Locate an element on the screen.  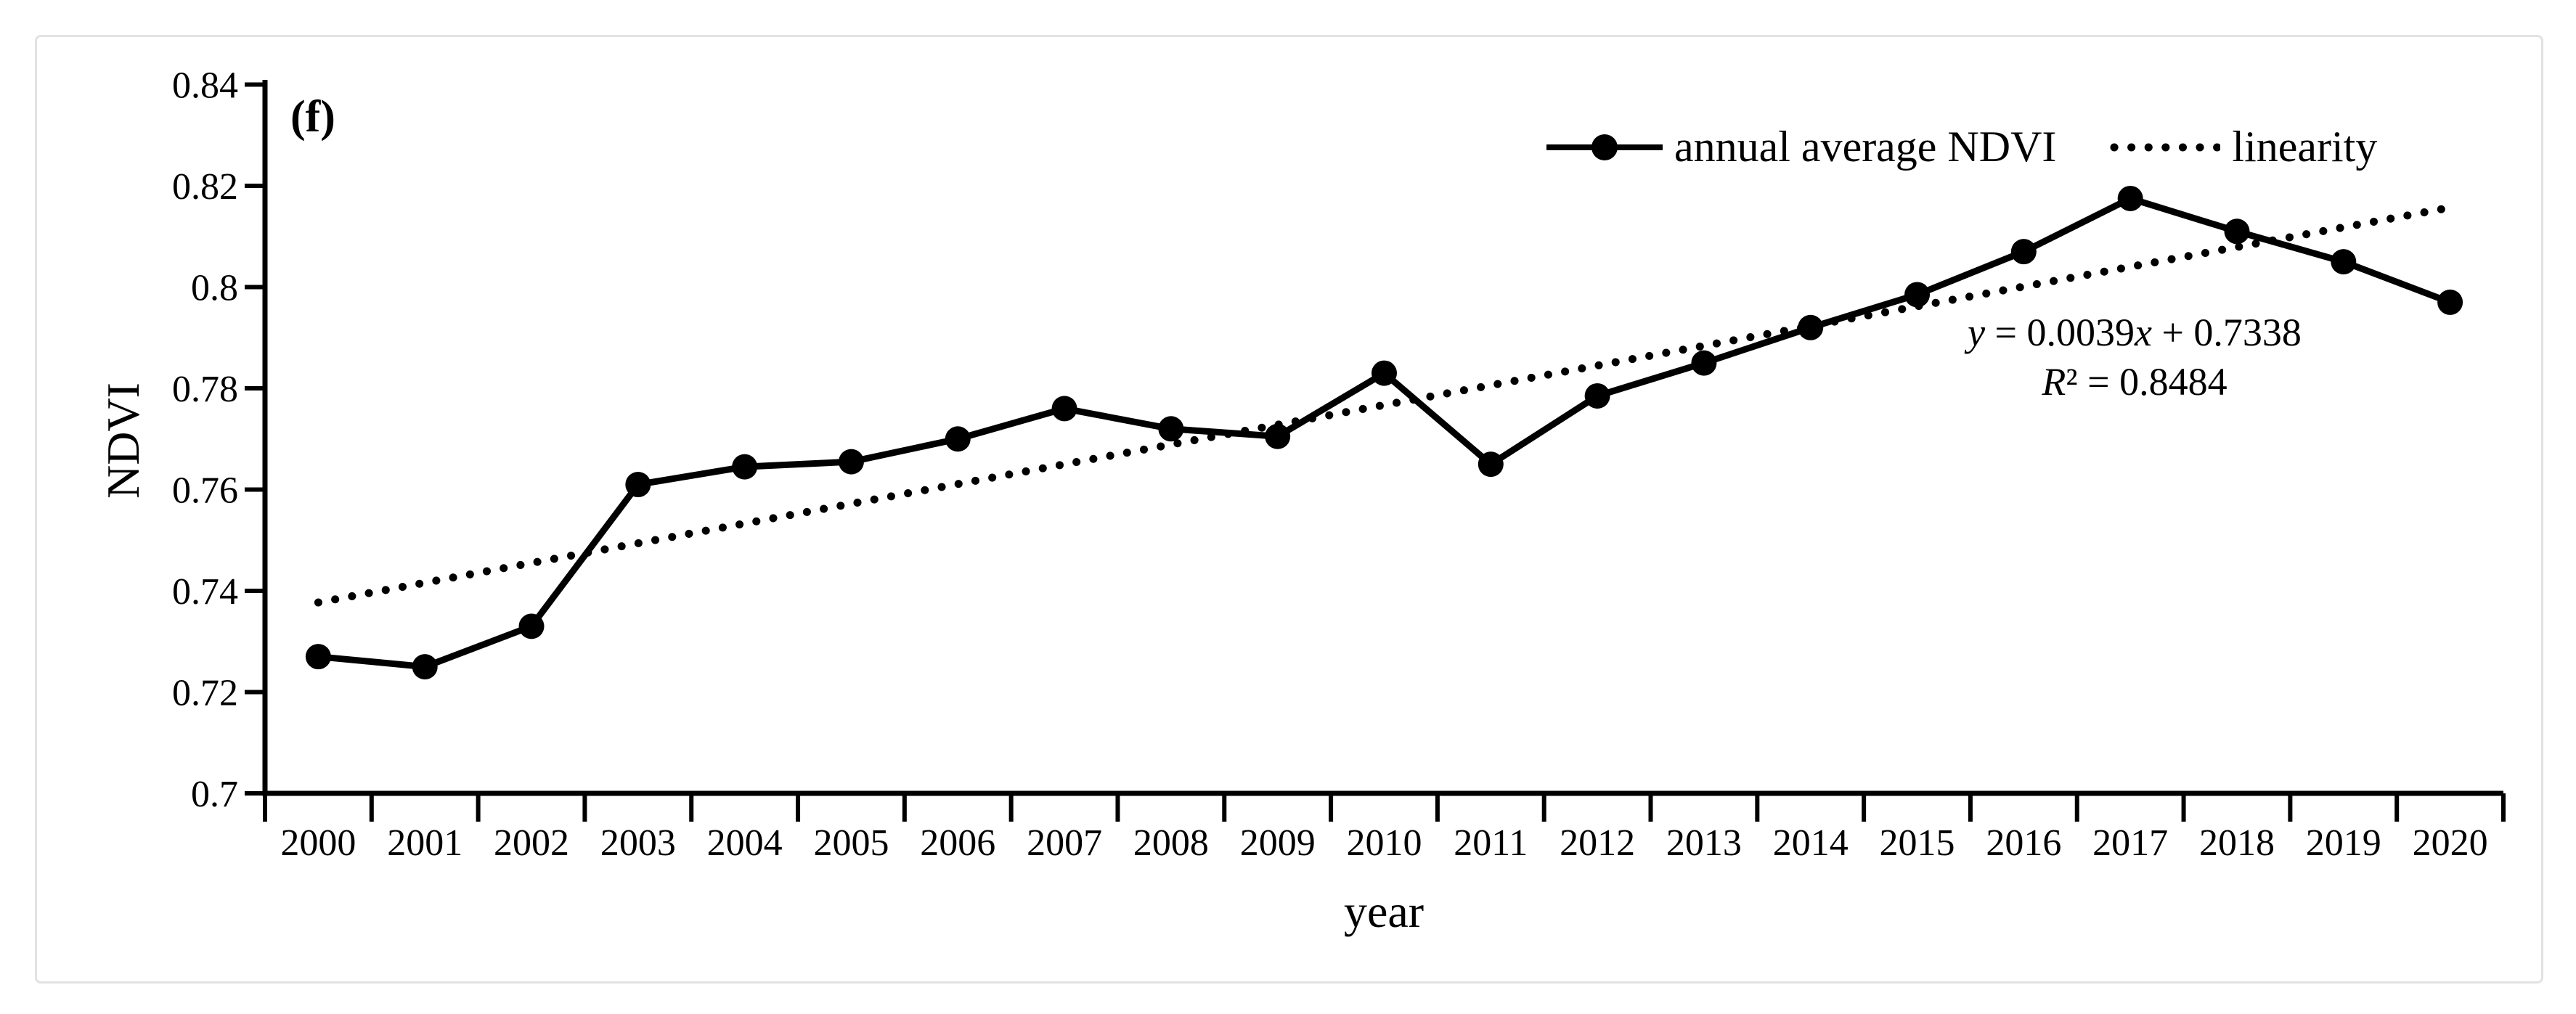
x-tick-label-2008: 2008 is located at coordinates (1171, 843).